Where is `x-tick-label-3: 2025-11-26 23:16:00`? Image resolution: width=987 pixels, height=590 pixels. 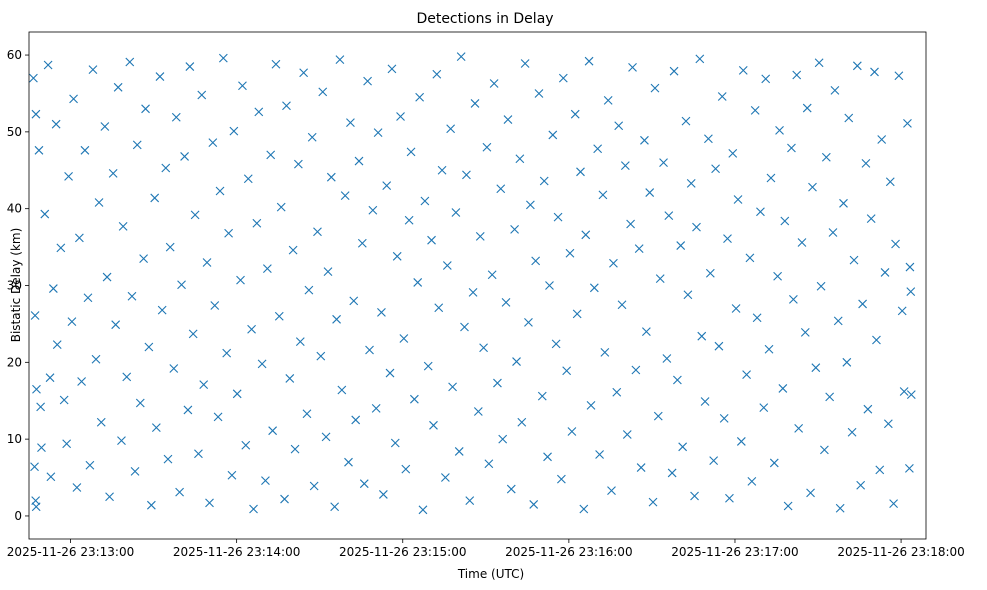 x-tick-label-3: 2025-11-26 23:16:00 is located at coordinates (568, 552).